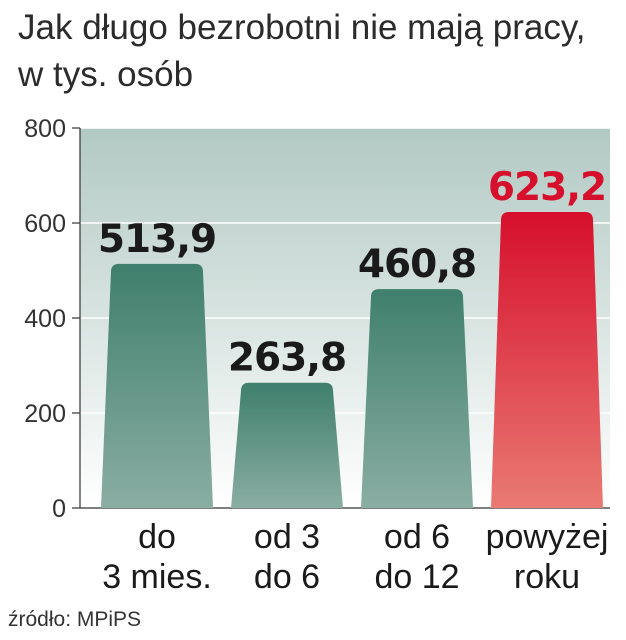  I want to click on y-axis-ticks: 0 200 400 600 800, so click(52, 319).